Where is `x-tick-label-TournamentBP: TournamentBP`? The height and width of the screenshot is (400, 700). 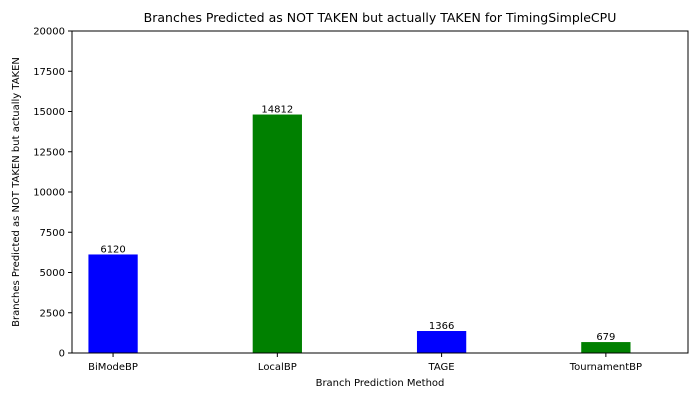 x-tick-label-TournamentBP: TournamentBP is located at coordinates (605, 367).